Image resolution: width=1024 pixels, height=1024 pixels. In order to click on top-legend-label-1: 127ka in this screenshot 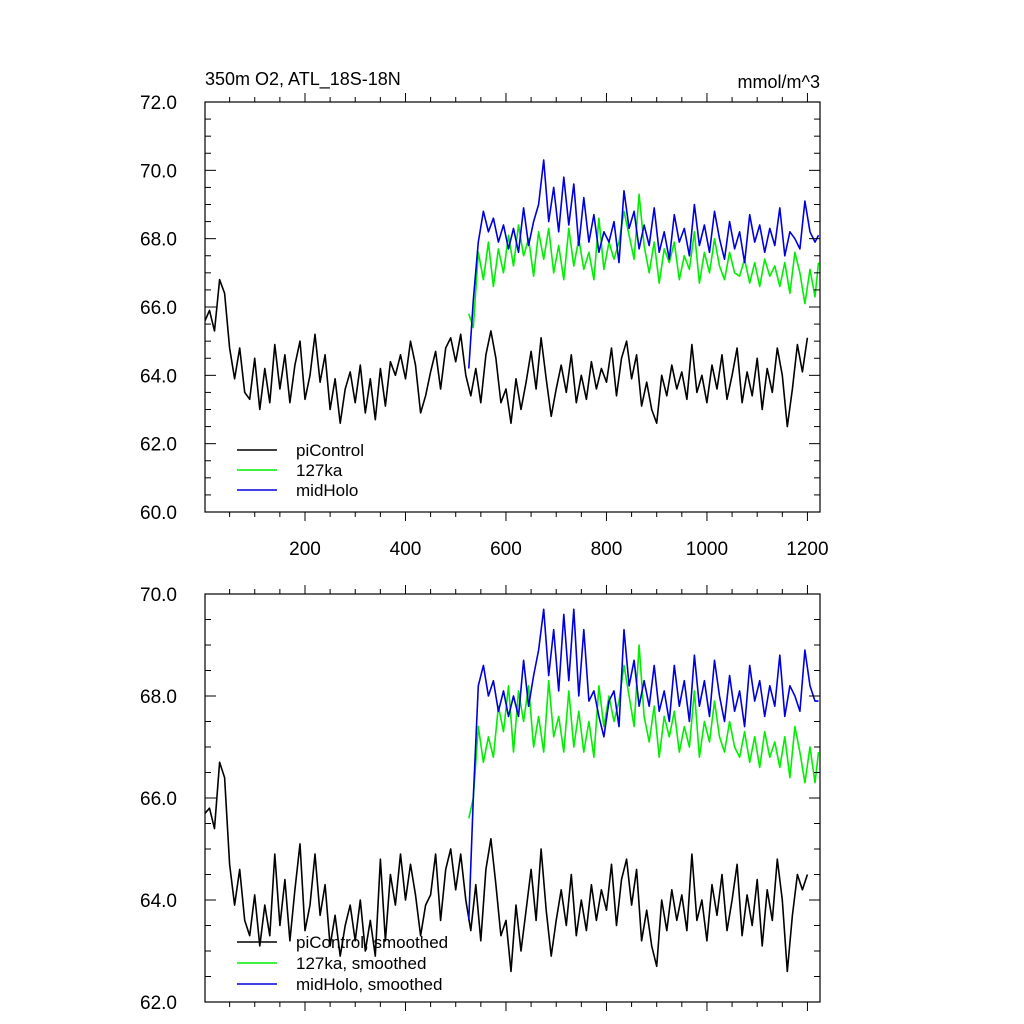, I will do `click(319, 470)`.